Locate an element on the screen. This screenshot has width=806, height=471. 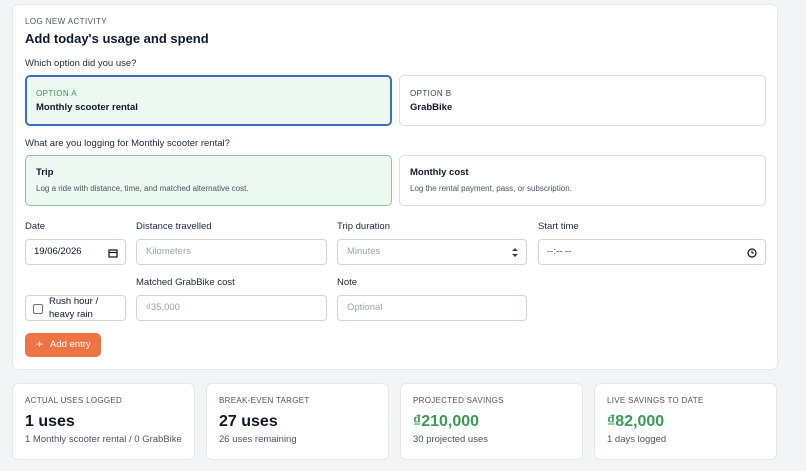
eyebrow: LOG NEW ACTIVITY is located at coordinates (66, 21).